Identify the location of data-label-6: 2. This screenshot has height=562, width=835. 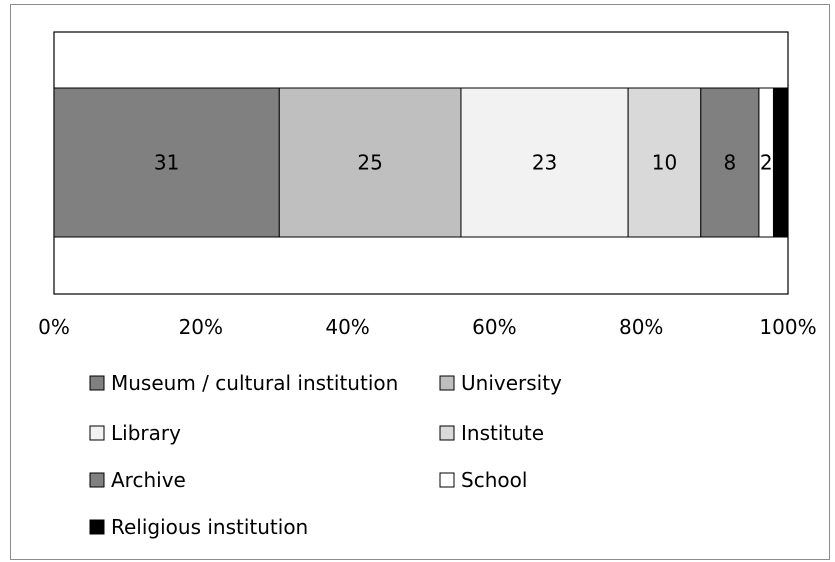
(780, 163).